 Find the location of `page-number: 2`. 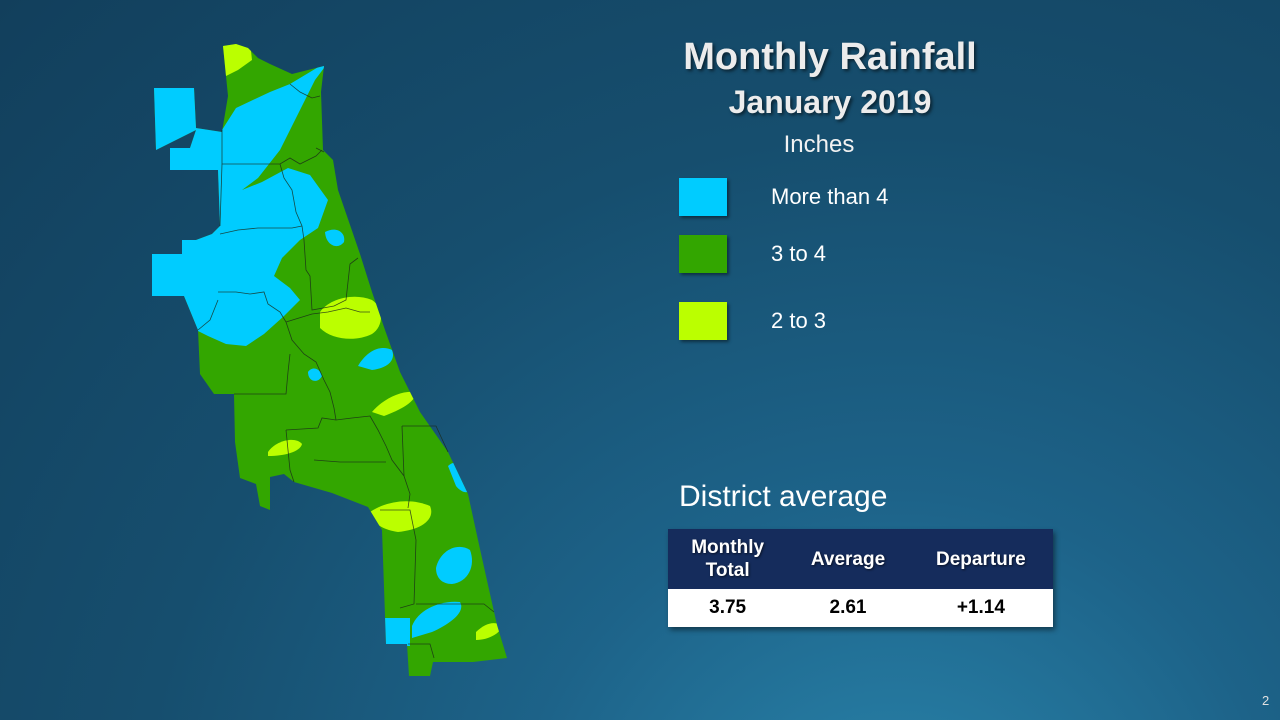

page-number: 2 is located at coordinates (1266, 700).